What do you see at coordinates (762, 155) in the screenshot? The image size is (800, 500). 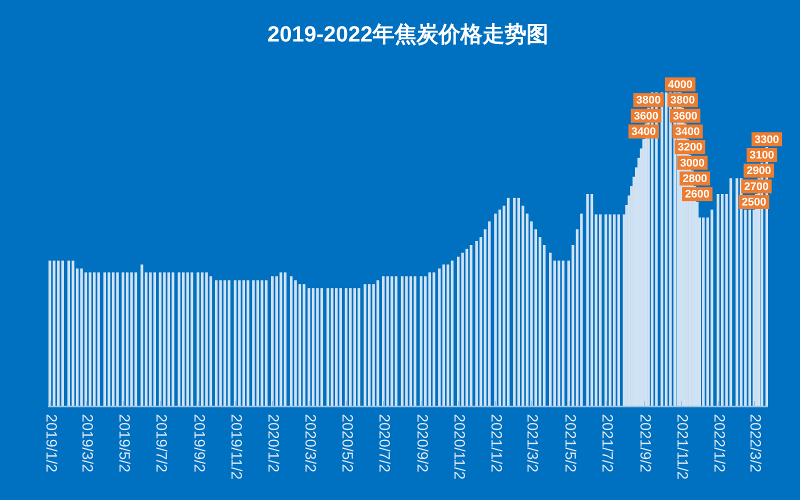 I see `data-label: 3100` at bounding box center [762, 155].